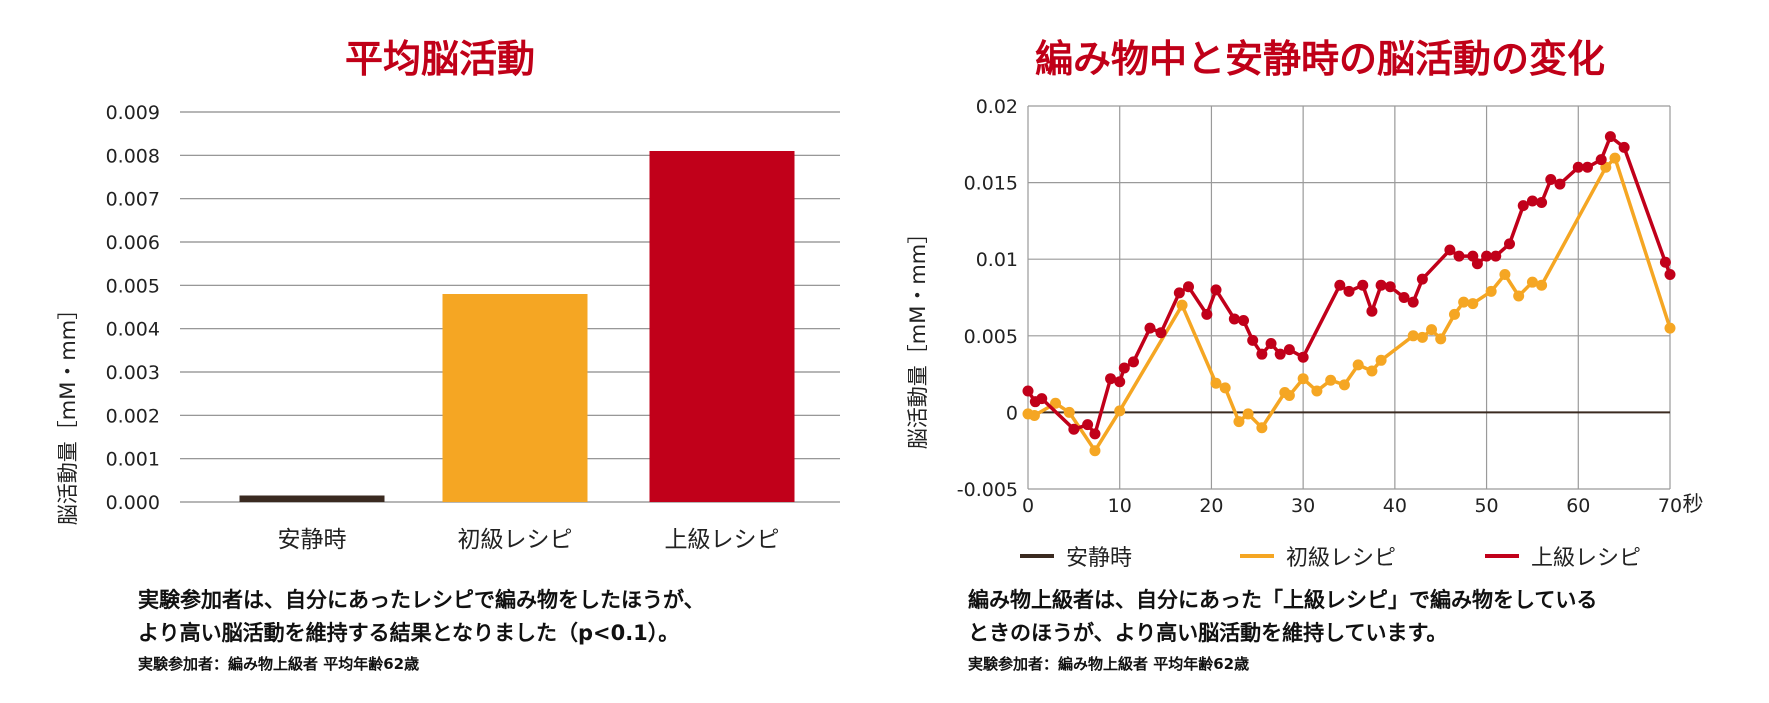 This screenshot has width=1769, height=703. Describe the element at coordinates (68, 412) in the screenshot. I see `bar-chart-y-axis-label: 脳活動量［mM・mm］` at that location.